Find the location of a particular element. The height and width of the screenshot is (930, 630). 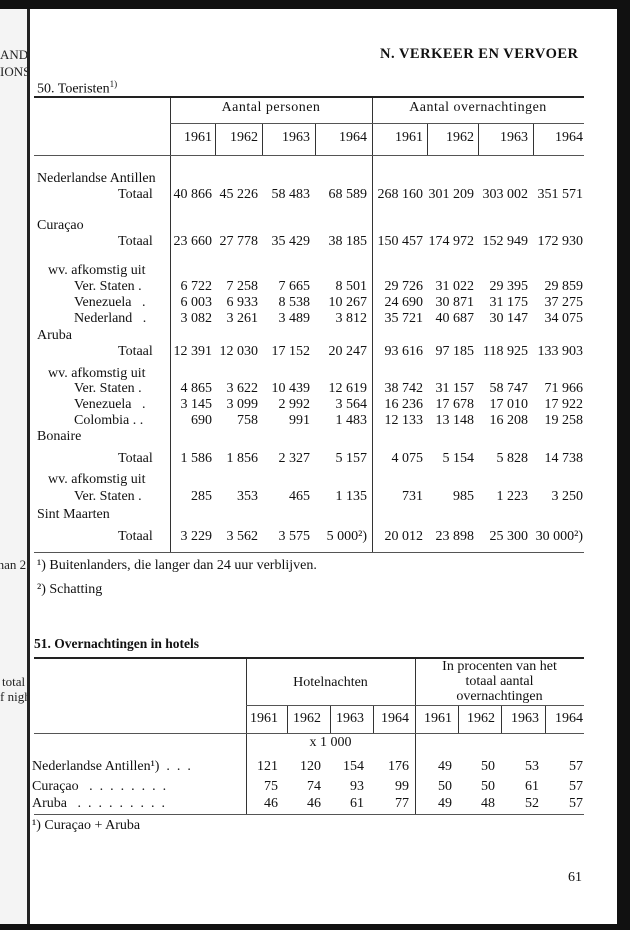

table-cell: 465 is located at coordinates (299, 496).